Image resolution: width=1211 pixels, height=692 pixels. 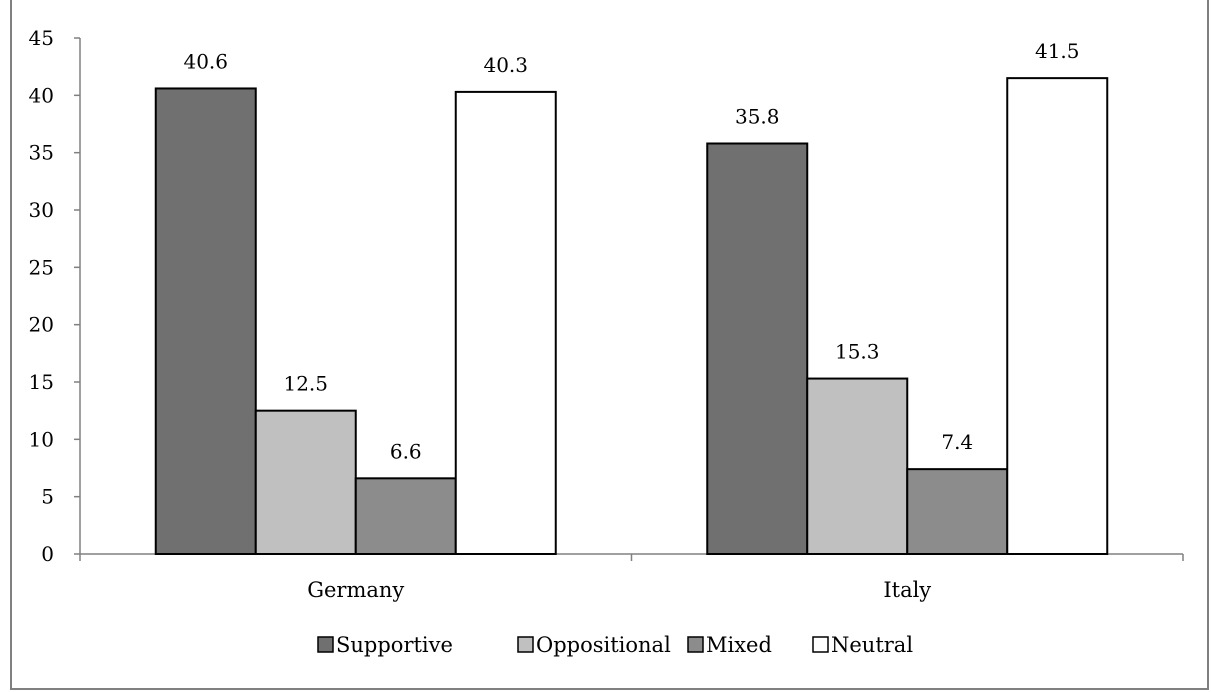 What do you see at coordinates (205, 321) in the screenshot?
I see `bar-supportive-germany` at bounding box center [205, 321].